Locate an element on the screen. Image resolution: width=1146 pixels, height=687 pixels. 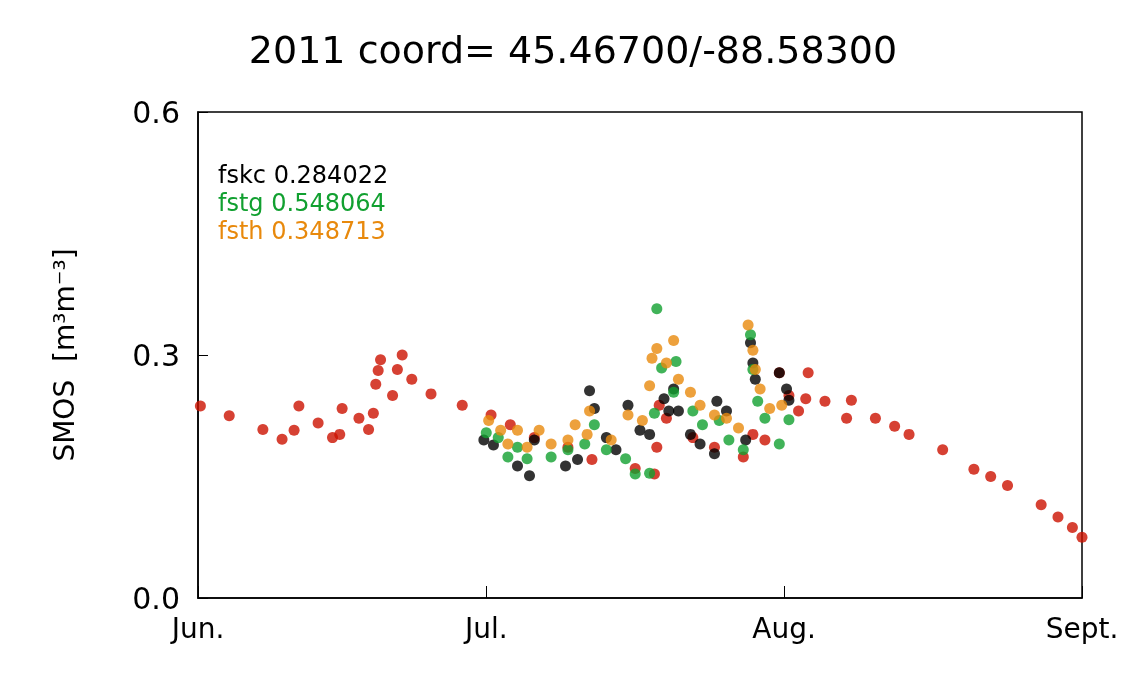
text: fsth 0.348713 is located at coordinates (302, 231).